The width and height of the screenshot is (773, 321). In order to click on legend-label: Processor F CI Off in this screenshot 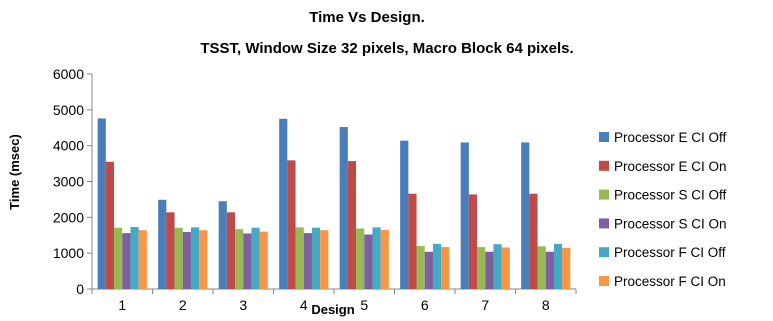, I will do `click(670, 252)`.